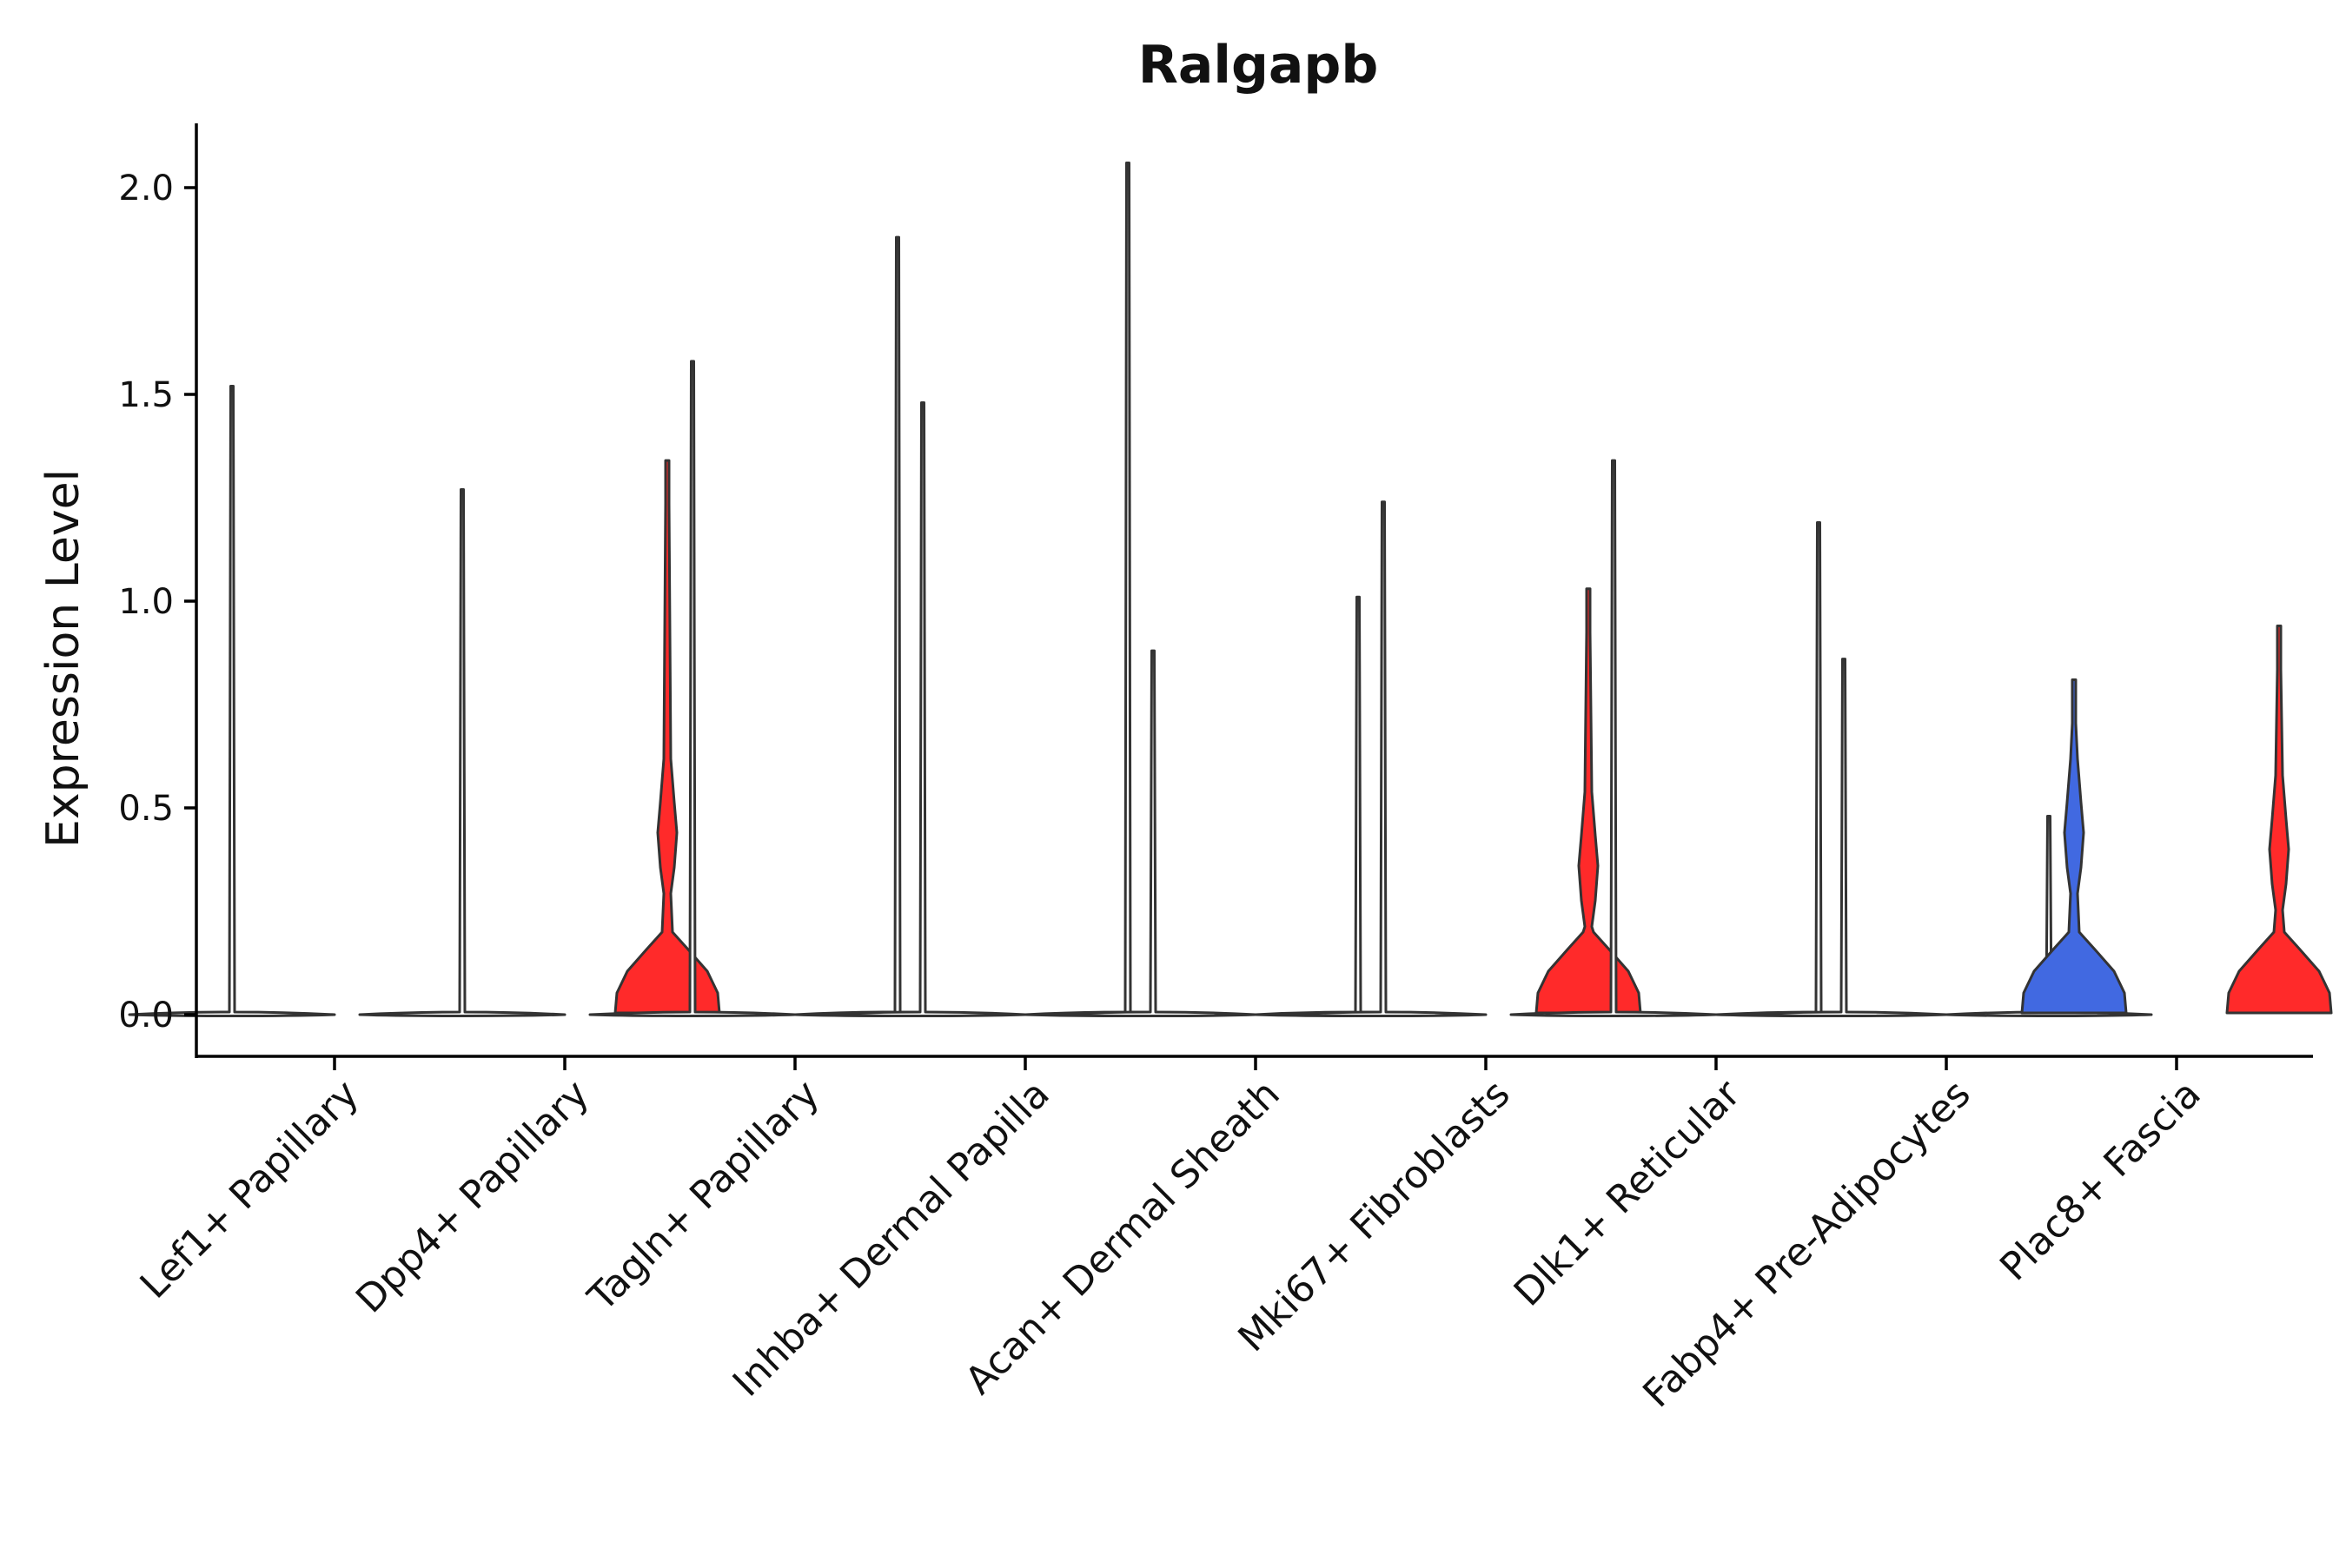  I want to click on x-tick-label-plac8-fascia: Plac8+ Fascia, so click(2100, 1181).